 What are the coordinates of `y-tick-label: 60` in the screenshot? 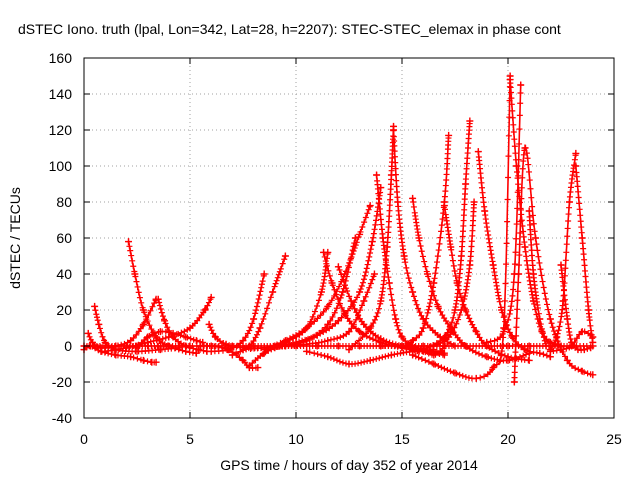 It's located at (64, 238).